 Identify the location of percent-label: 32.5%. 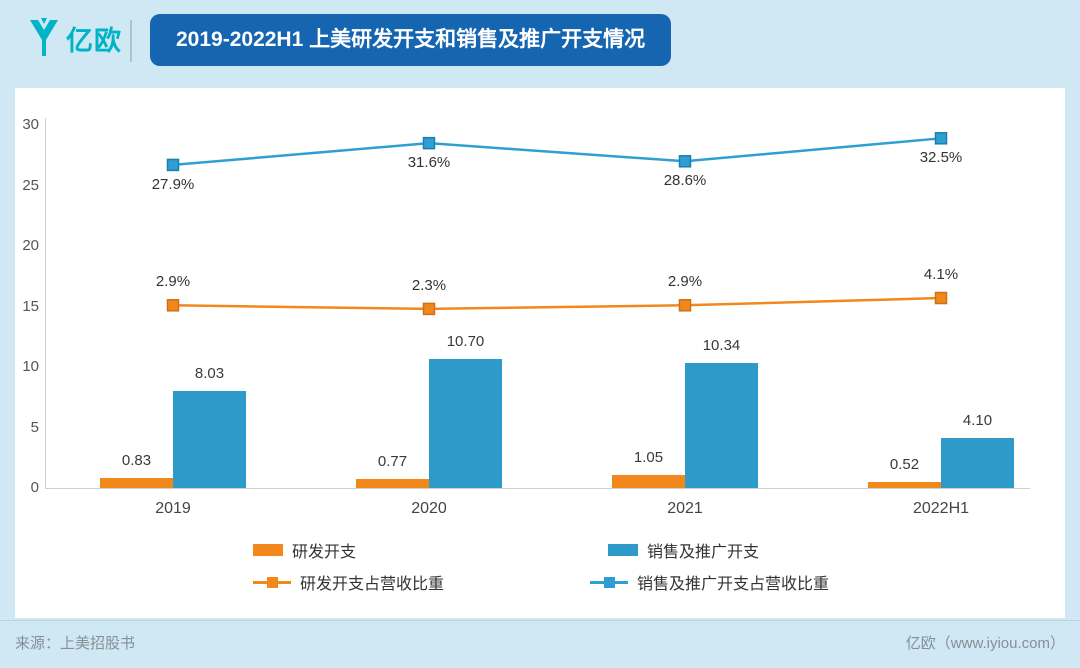
(941, 158).